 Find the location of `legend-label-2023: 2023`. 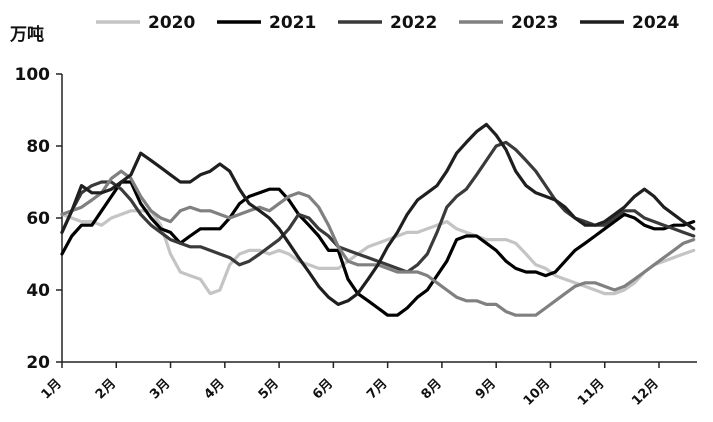

legend-label-2023: 2023 is located at coordinates (534, 23).